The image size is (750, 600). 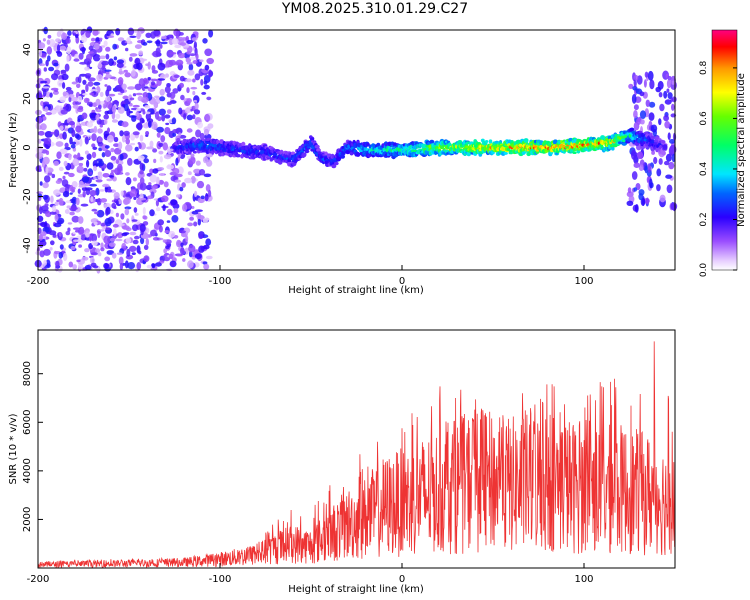 What do you see at coordinates (32, 446) in the screenshot?
I see `snr-y-ticks: 2000 4000 6000 8000` at bounding box center [32, 446].